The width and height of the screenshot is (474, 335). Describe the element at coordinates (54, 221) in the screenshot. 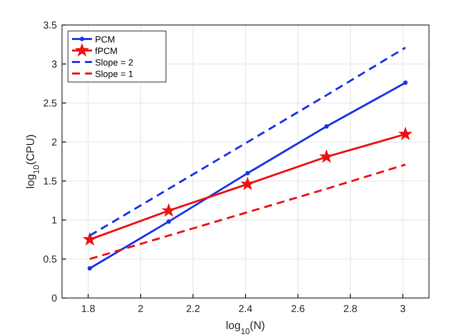

I see `y-tick-label: 1` at that location.